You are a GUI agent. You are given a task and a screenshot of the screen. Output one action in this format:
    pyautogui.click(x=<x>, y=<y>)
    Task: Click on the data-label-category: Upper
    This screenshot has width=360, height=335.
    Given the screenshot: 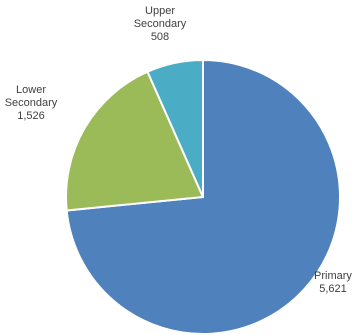 What is the action you would take?
    pyautogui.click(x=160, y=11)
    